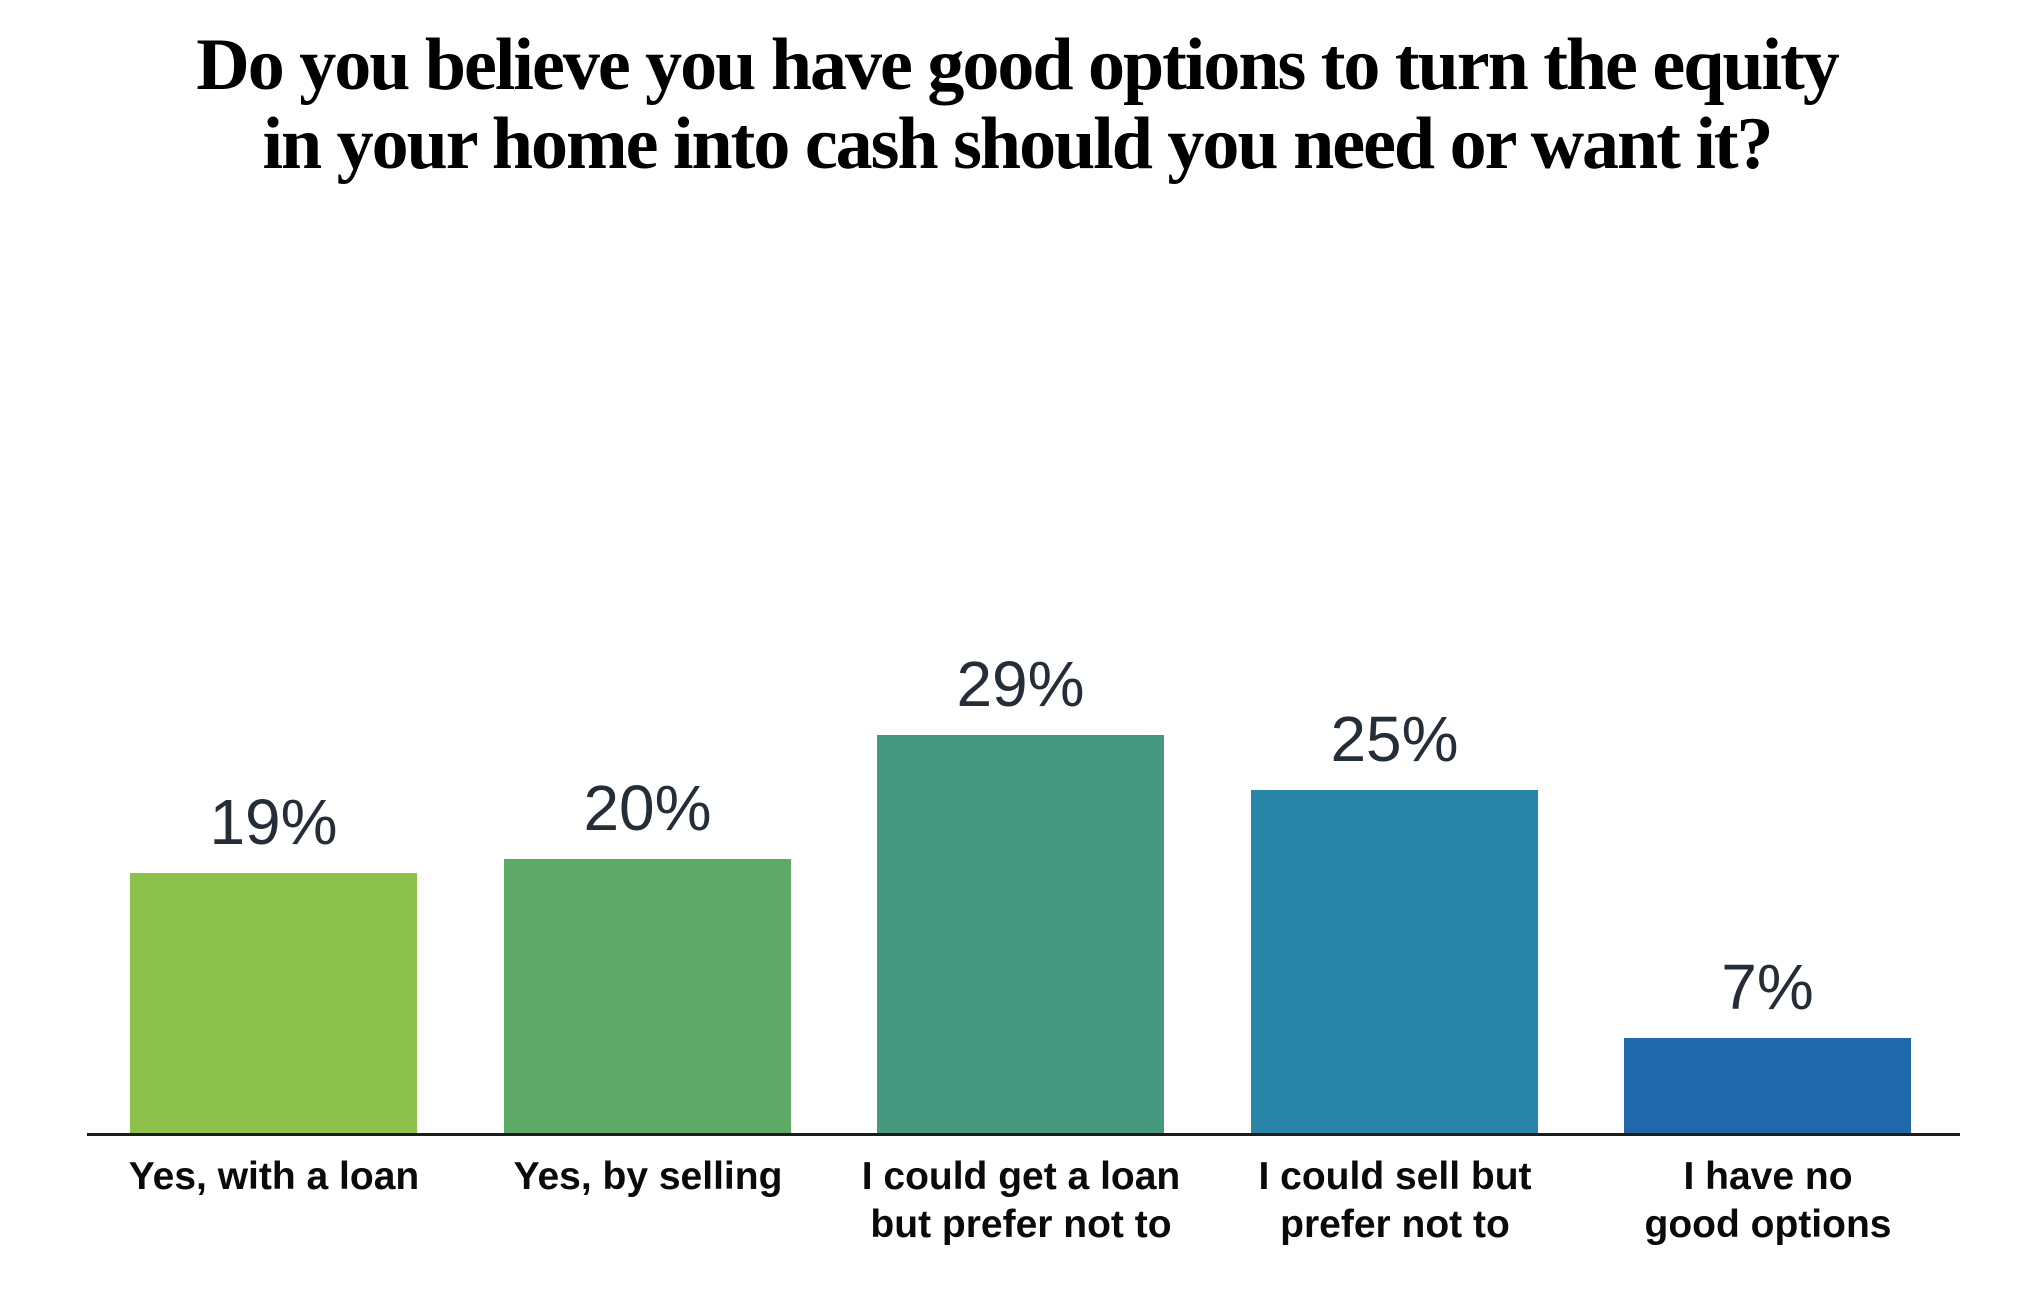 The image size is (2034, 1292). I want to click on category-label: I have no good options, so click(1768, 1201).